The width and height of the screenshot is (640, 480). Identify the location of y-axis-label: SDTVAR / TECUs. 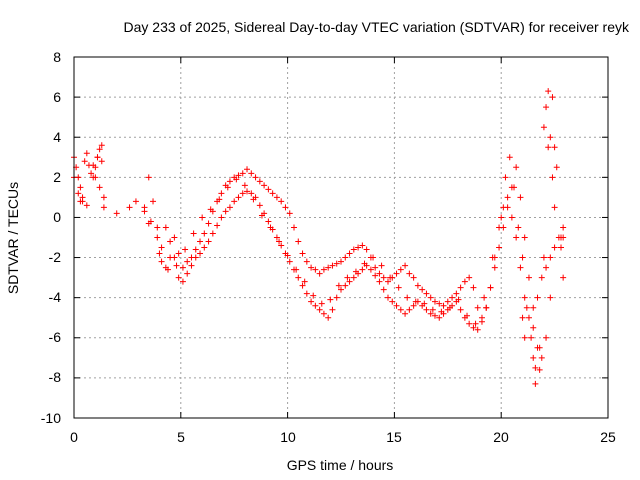
(13, 238).